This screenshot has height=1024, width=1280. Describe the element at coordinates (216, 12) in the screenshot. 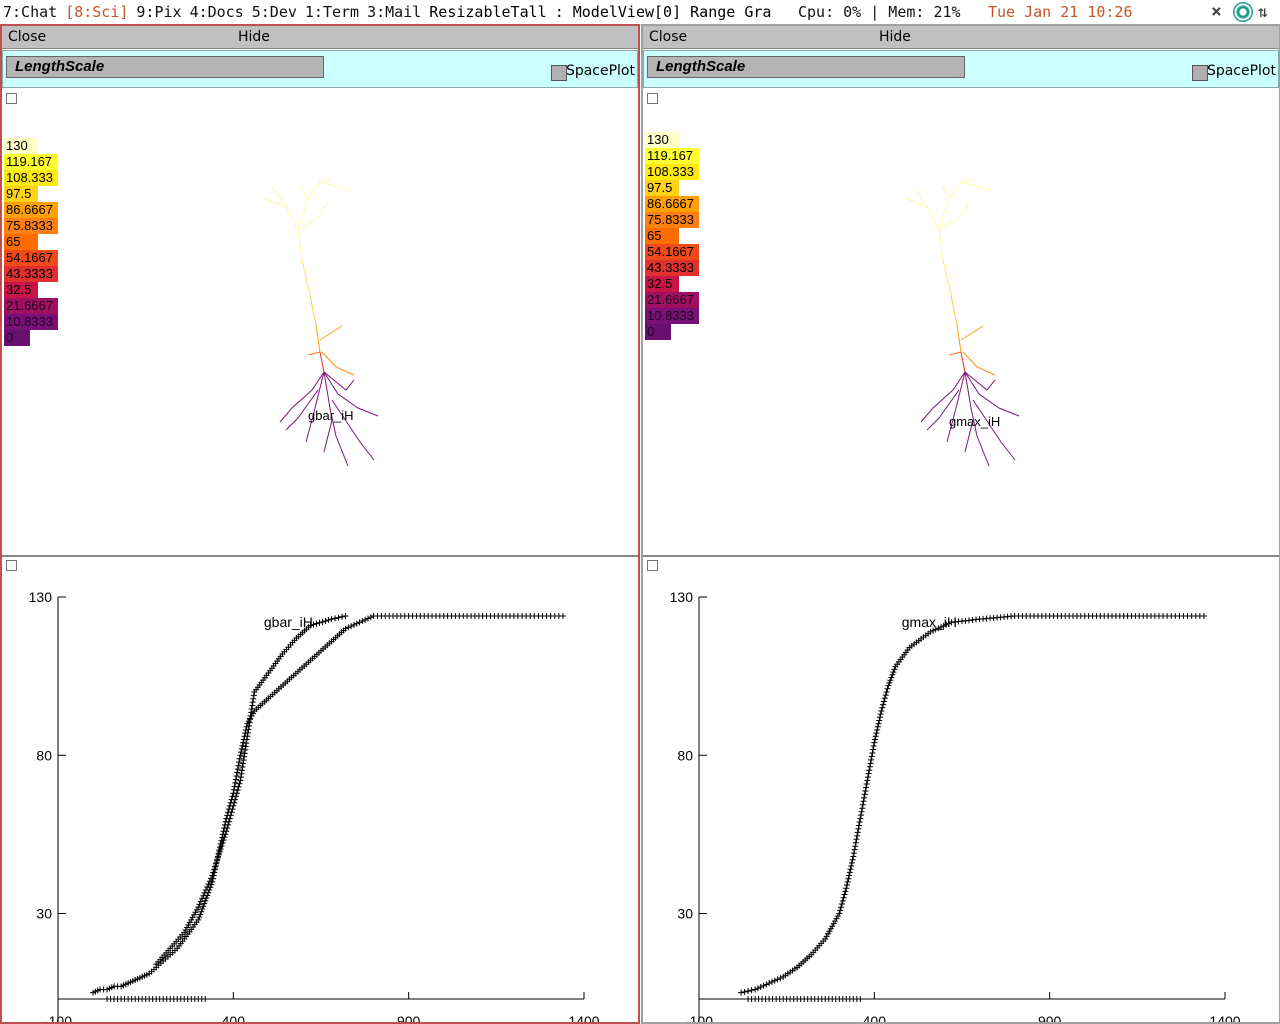

I see `workspace-docs: 4:Docs` at that location.